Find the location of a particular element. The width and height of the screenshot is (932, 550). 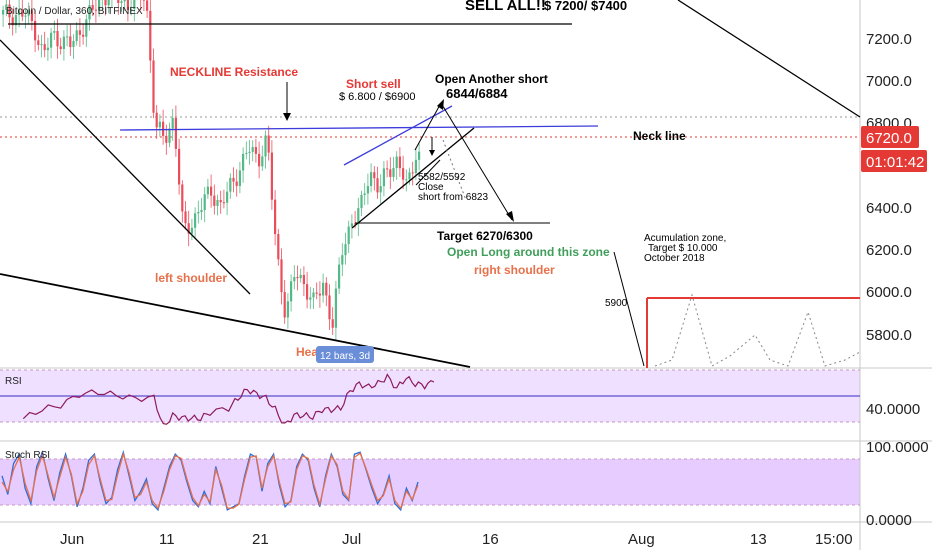

accumulation-label-3: October 2018 is located at coordinates (674, 258).